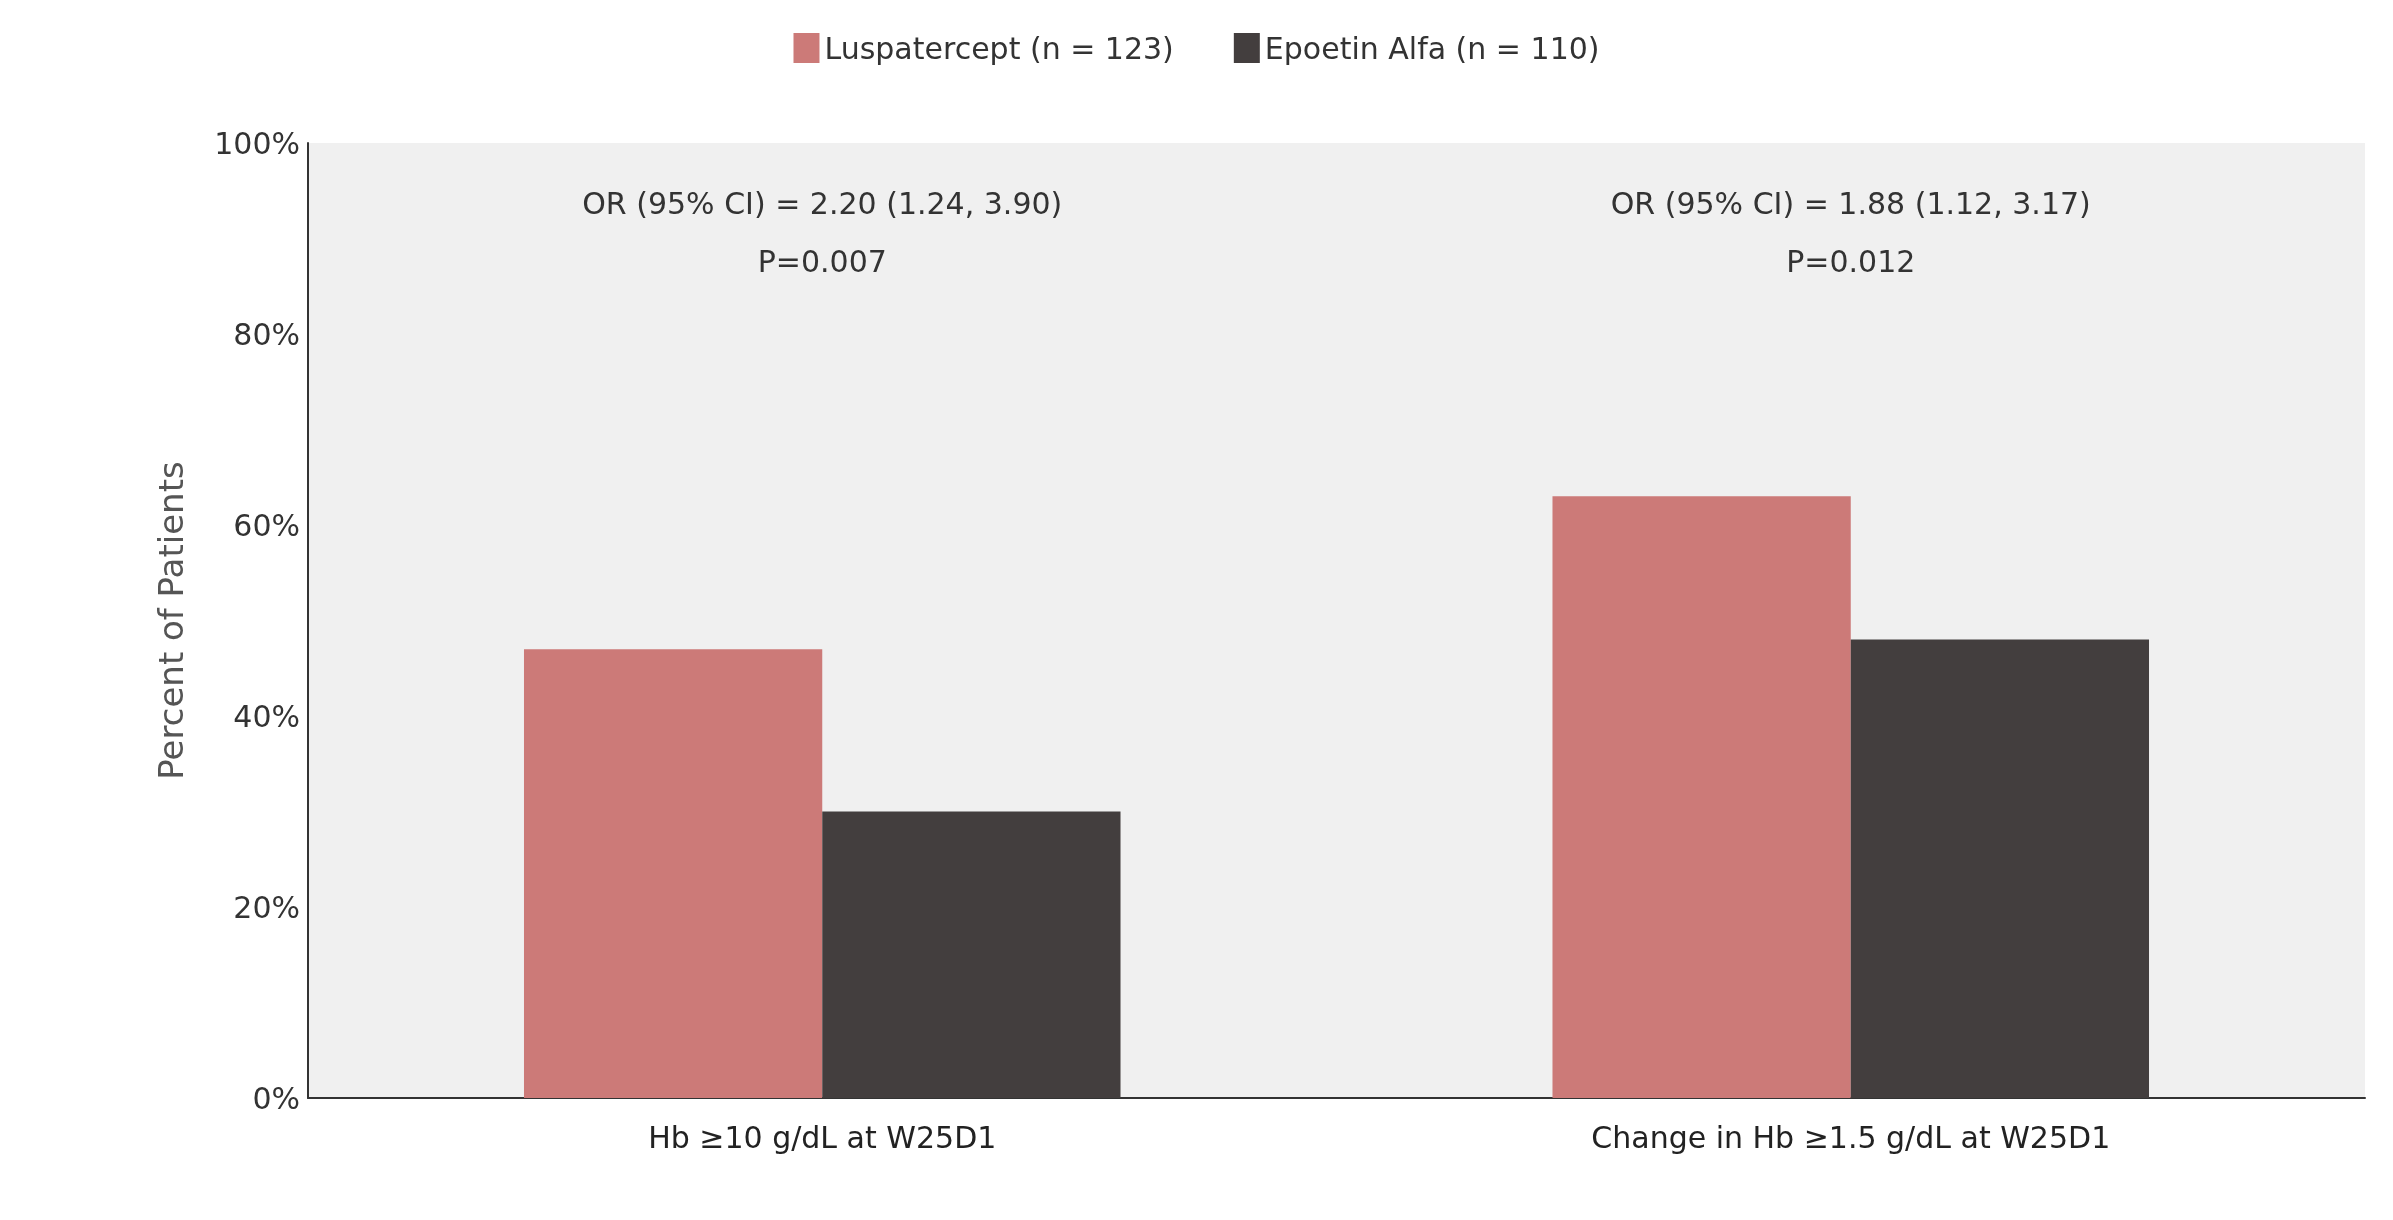  Describe the element at coordinates (1850, 203) in the screenshot. I see `annotation: OR (95% CI) = 1.88 (1.12, 3.17)` at that location.